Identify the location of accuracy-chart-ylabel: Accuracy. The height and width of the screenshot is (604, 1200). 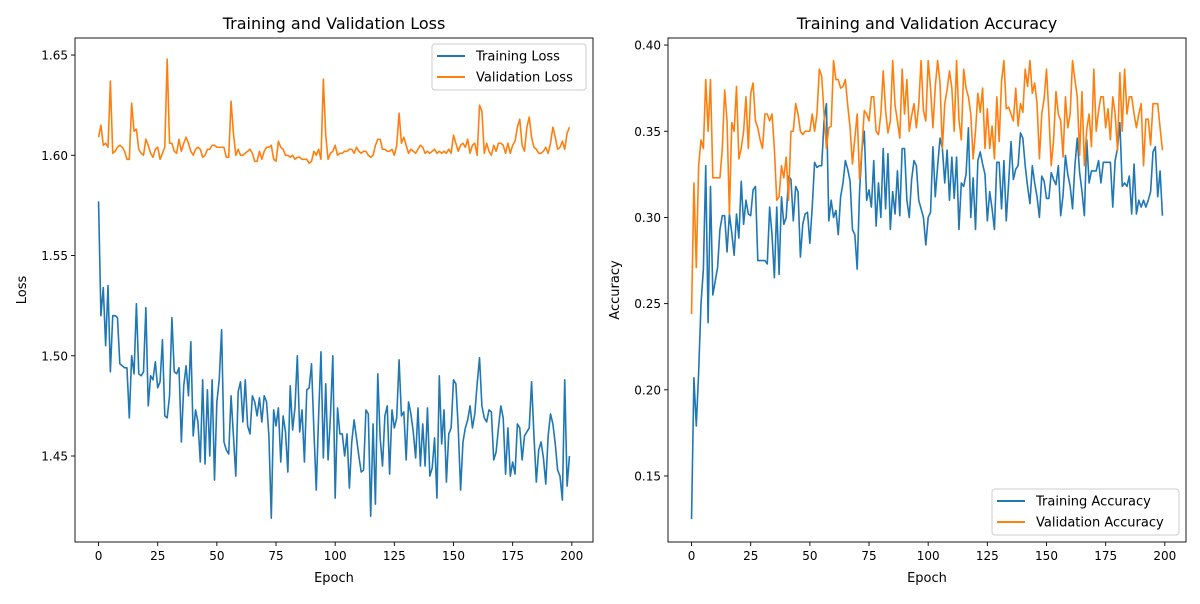
(615, 290).